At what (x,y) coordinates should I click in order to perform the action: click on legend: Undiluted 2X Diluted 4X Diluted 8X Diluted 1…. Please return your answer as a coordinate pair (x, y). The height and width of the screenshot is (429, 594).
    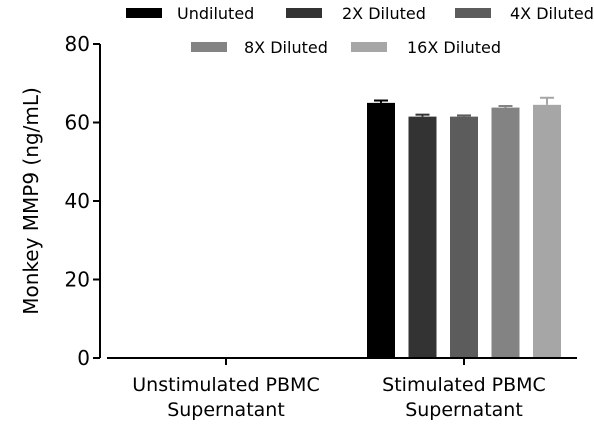
    Looking at the image, I should click on (360, 30).